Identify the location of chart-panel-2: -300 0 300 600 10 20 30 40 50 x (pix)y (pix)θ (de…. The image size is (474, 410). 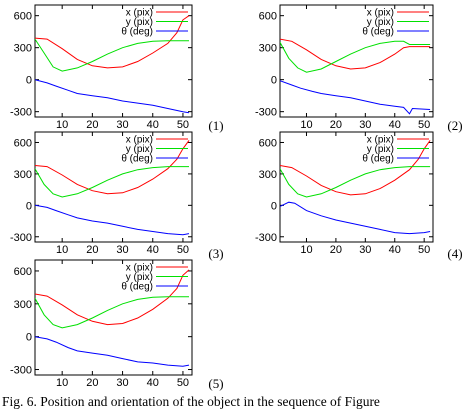
(359, 68).